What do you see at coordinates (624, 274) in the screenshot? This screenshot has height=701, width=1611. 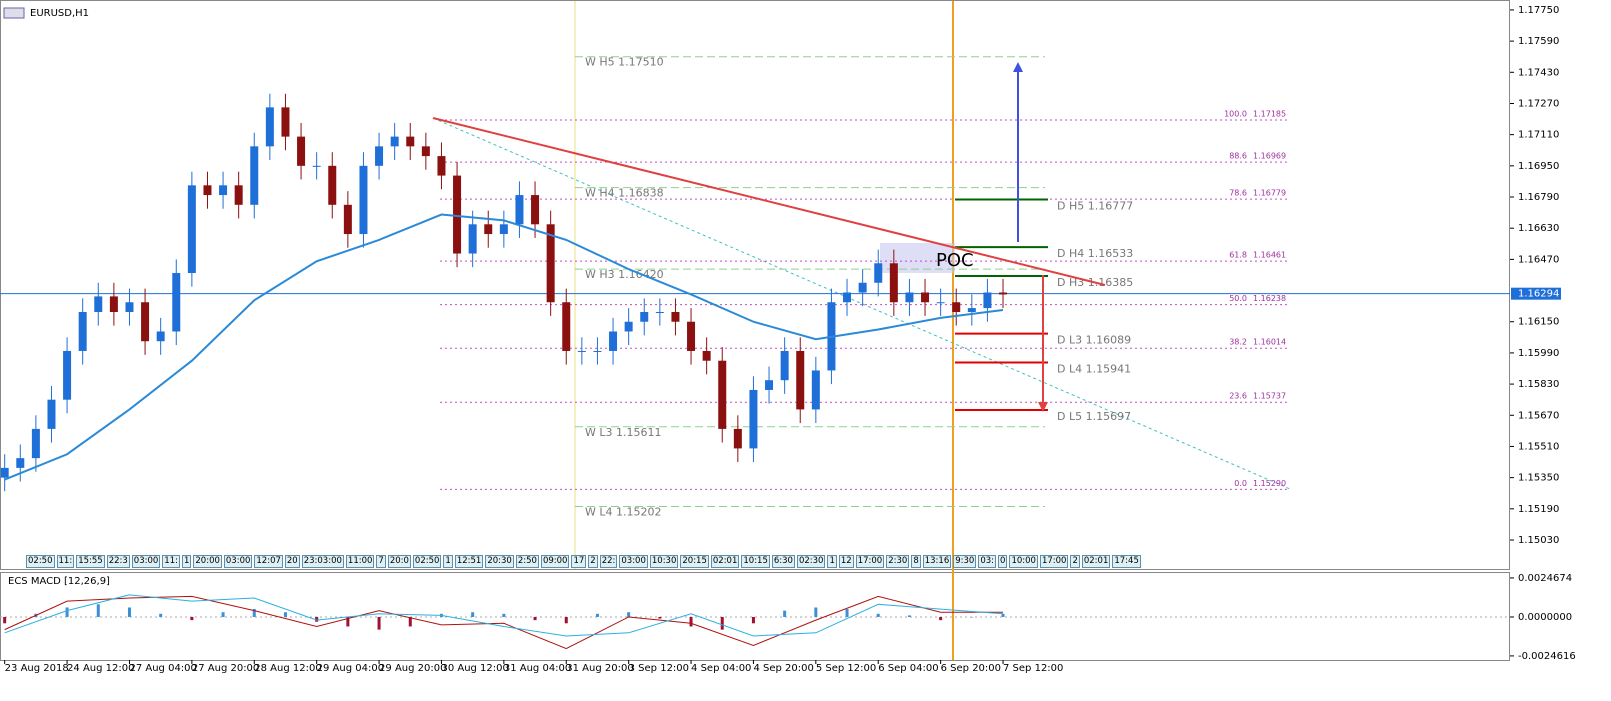 I see `weekly-pivot-label: W H3 1.16420` at bounding box center [624, 274].